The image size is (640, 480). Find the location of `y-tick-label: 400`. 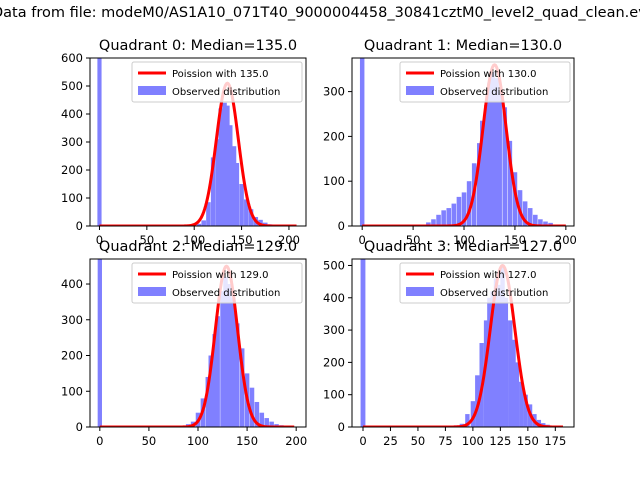

y-tick-label: 400 is located at coordinates (72, 284).